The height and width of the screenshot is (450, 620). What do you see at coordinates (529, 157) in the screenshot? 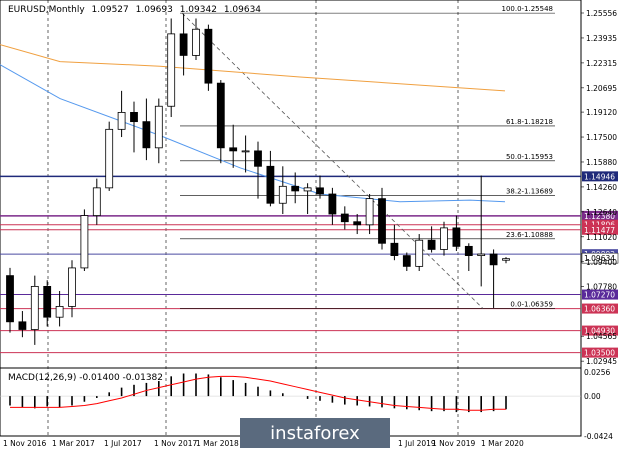
I see `fibo-label: 50.0-1.15953` at bounding box center [529, 157].